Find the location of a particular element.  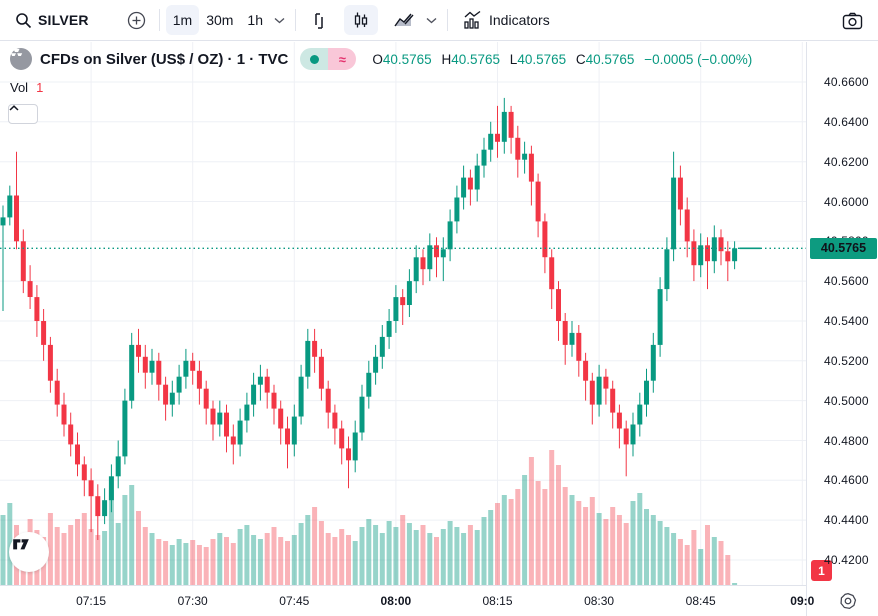

low-value: 40.5765 is located at coordinates (542, 59).